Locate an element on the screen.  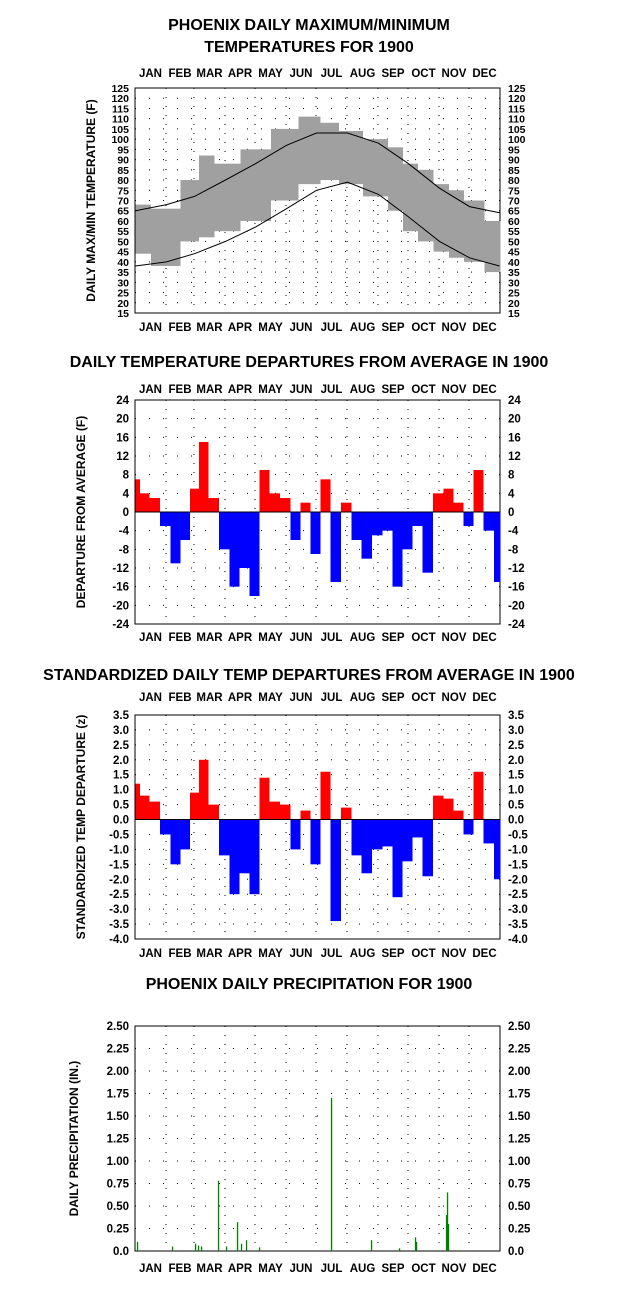
y-tick-label: 24 is located at coordinates (122, 401).